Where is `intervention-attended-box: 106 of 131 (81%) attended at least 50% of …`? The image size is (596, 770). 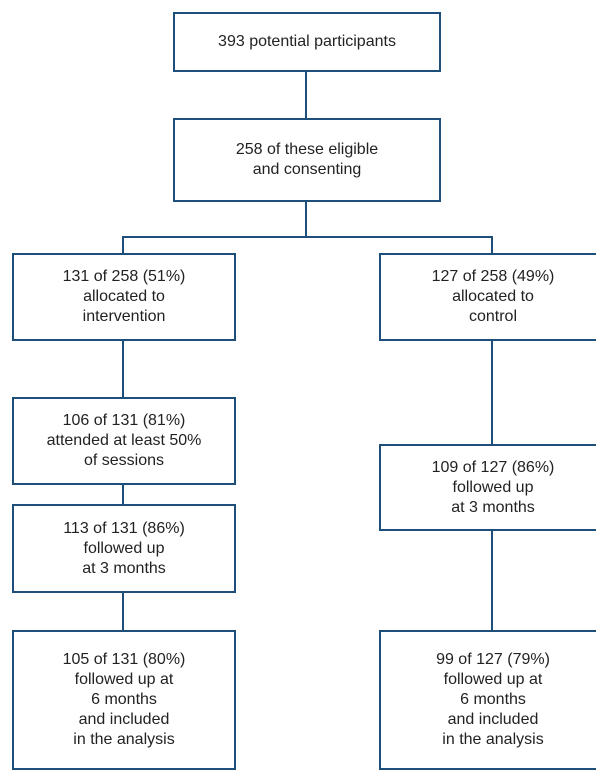
intervention-attended-box: 106 of 131 (81%) attended at least 50% of … is located at coordinates (124, 441).